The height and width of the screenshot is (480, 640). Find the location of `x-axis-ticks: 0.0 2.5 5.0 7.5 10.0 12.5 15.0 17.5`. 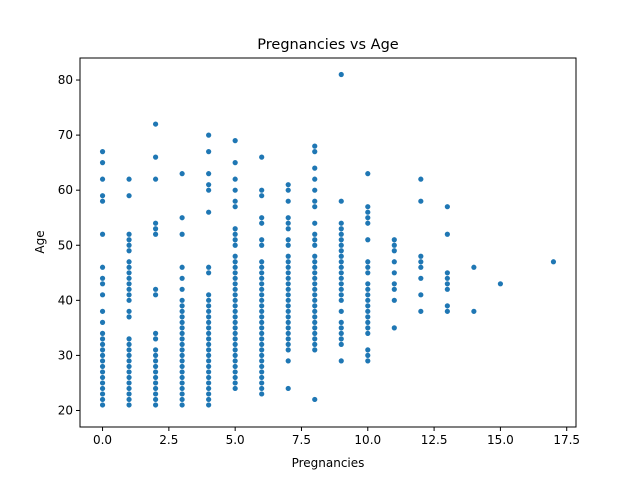

x-axis-ticks: 0.0 2.5 5.0 7.5 10.0 12.5 15.0 17.5 is located at coordinates (336, 437).